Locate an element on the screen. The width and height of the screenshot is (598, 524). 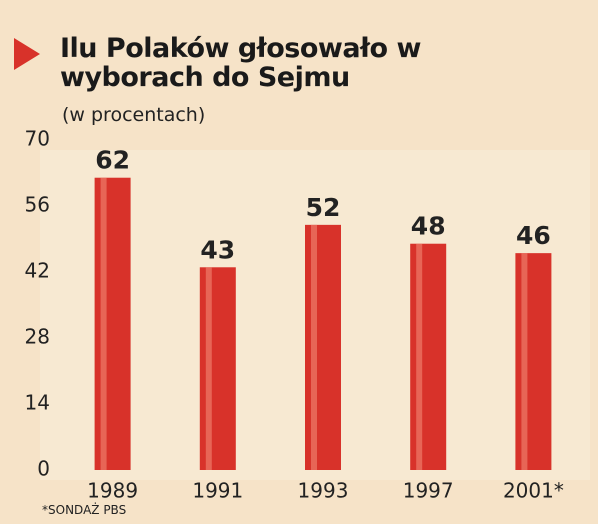
x-tick-label: 1991 is located at coordinates (217, 491).